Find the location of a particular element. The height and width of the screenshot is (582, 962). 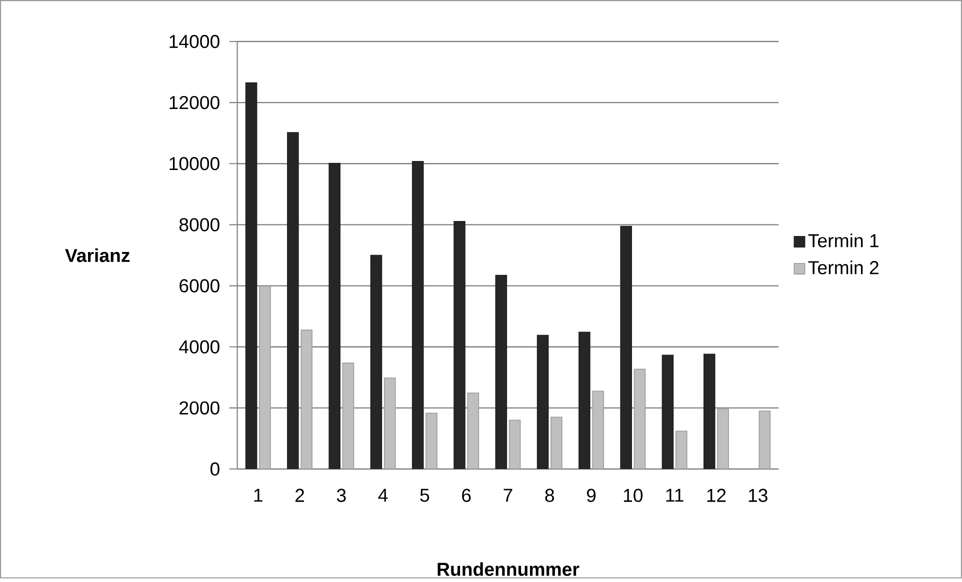

y-tick-label: 6000 is located at coordinates (200, 285).